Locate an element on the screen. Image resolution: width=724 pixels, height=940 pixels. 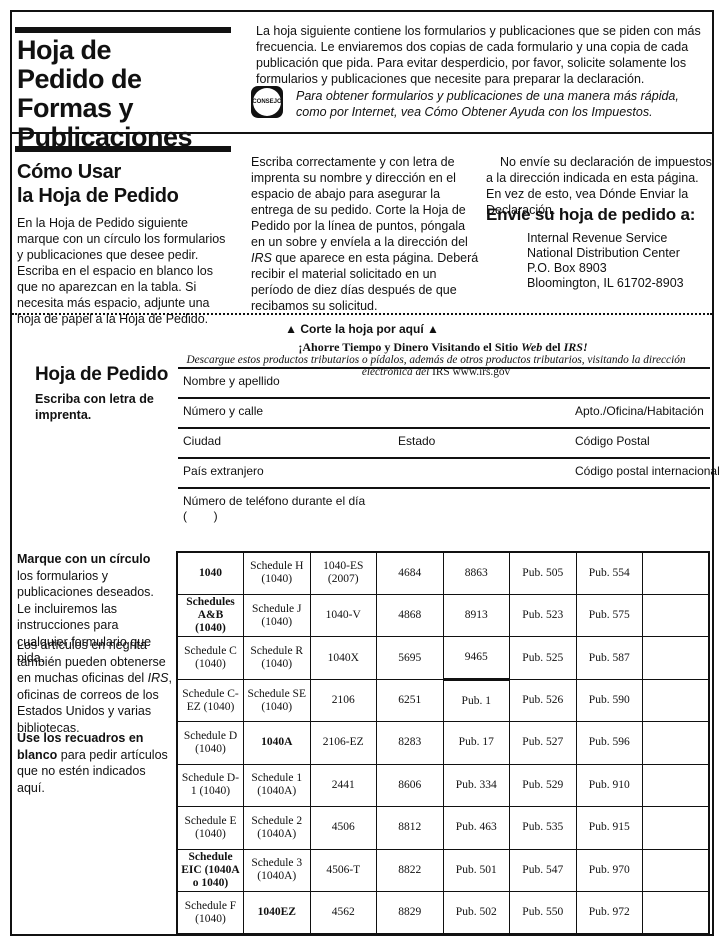
order-item-cell: Schedule F (1040) is located at coordinates (210, 913).